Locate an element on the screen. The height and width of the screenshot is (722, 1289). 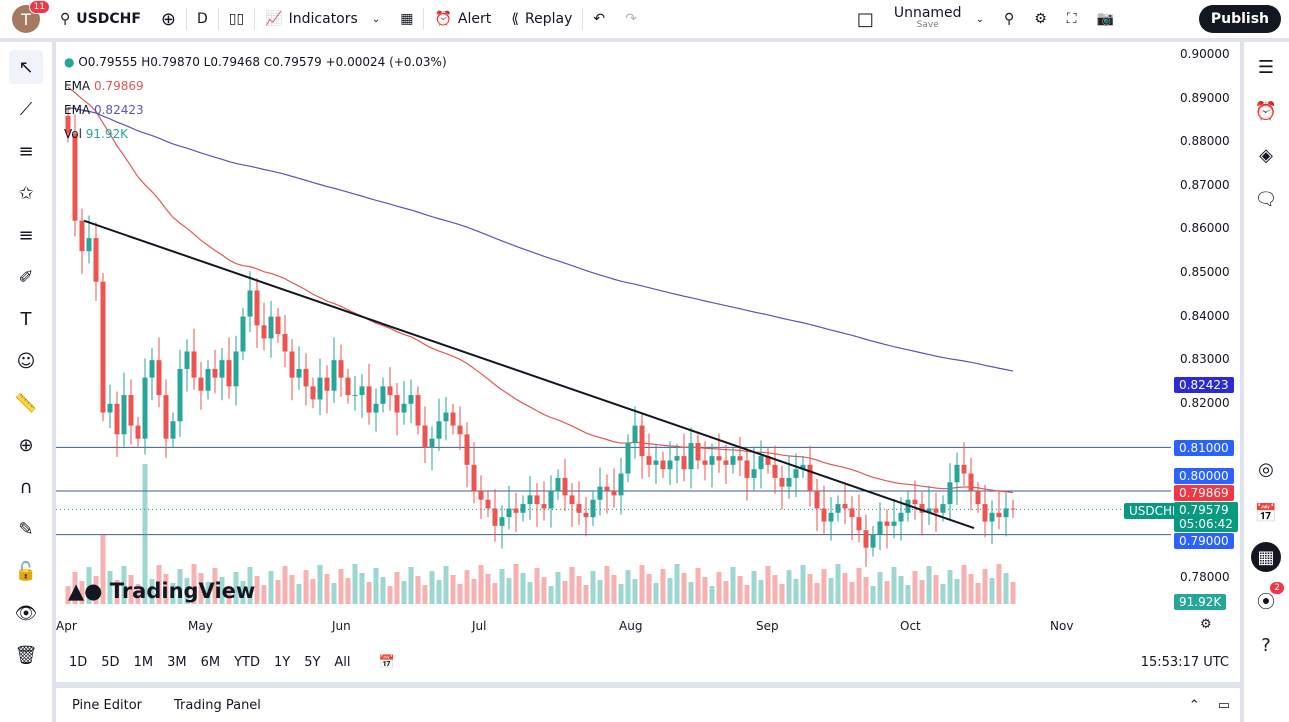
range-1d: 1D is located at coordinates (78, 662).